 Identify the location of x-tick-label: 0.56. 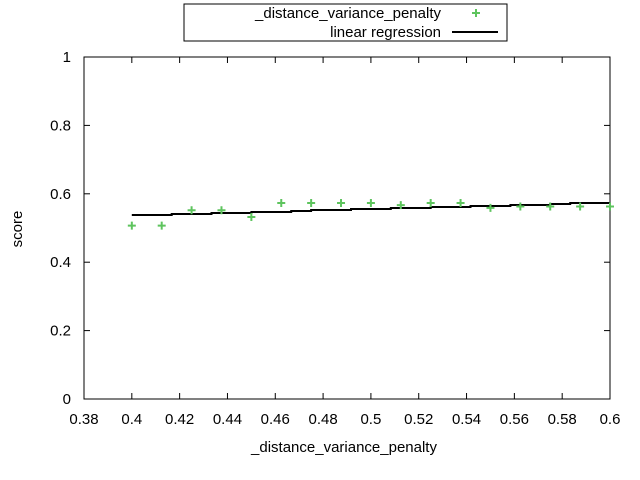
(514, 419).